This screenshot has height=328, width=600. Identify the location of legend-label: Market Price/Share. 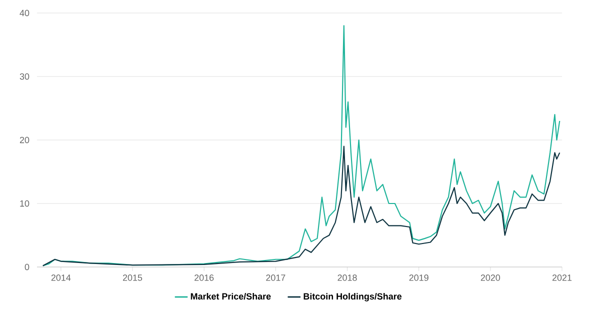
(230, 296).